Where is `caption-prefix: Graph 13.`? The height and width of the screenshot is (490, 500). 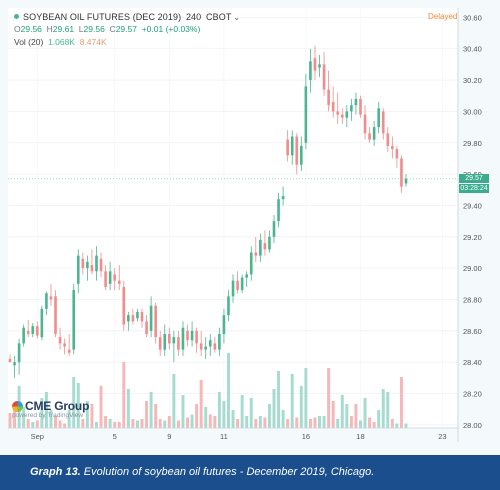
caption-prefix: Graph 13. is located at coordinates (55, 472).